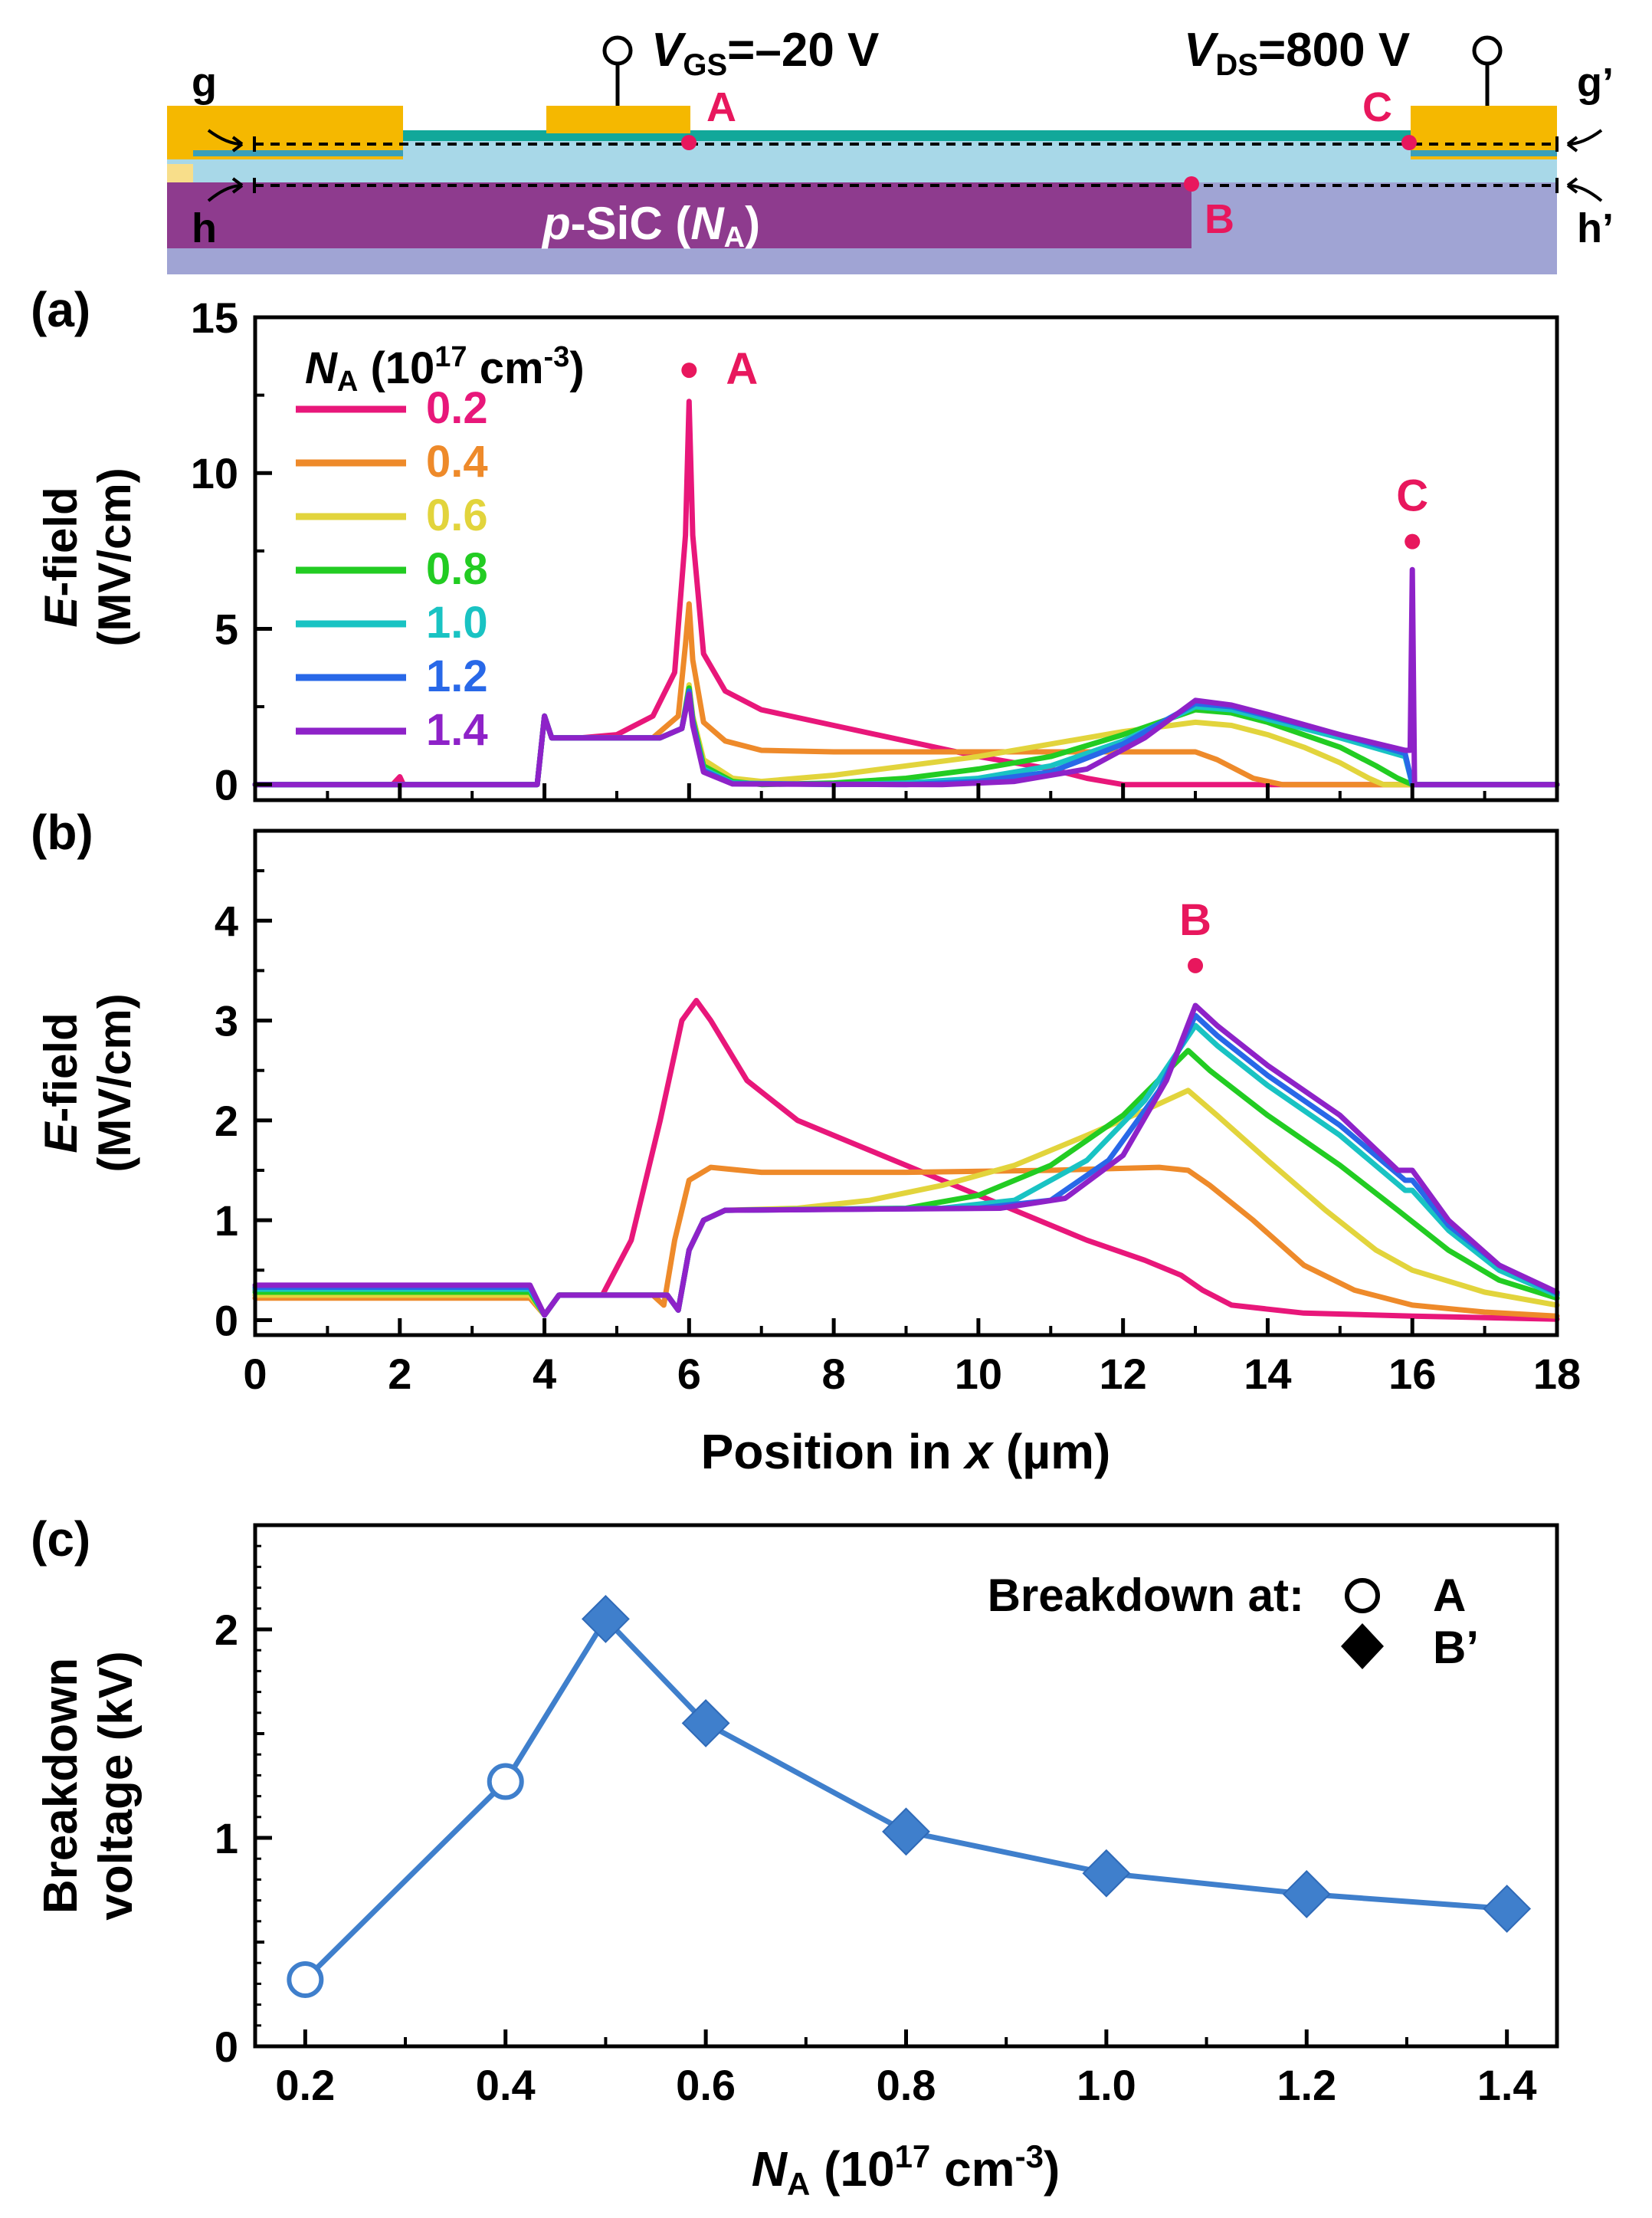 This screenshot has width=1652, height=2218. I want to click on panel-a-curves, so click(906, 593).